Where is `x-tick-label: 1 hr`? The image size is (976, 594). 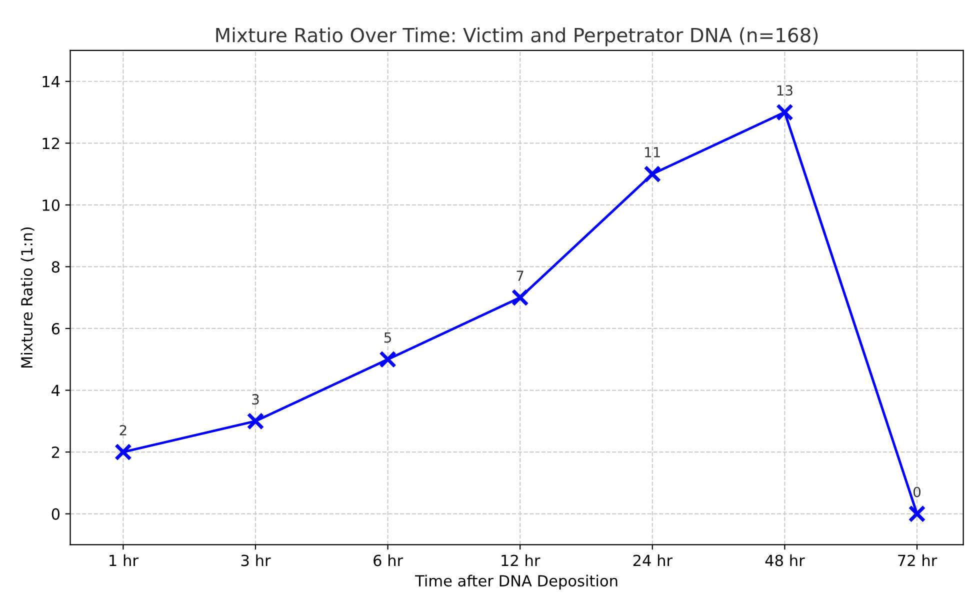
x-tick-label: 1 hr is located at coordinates (124, 560).